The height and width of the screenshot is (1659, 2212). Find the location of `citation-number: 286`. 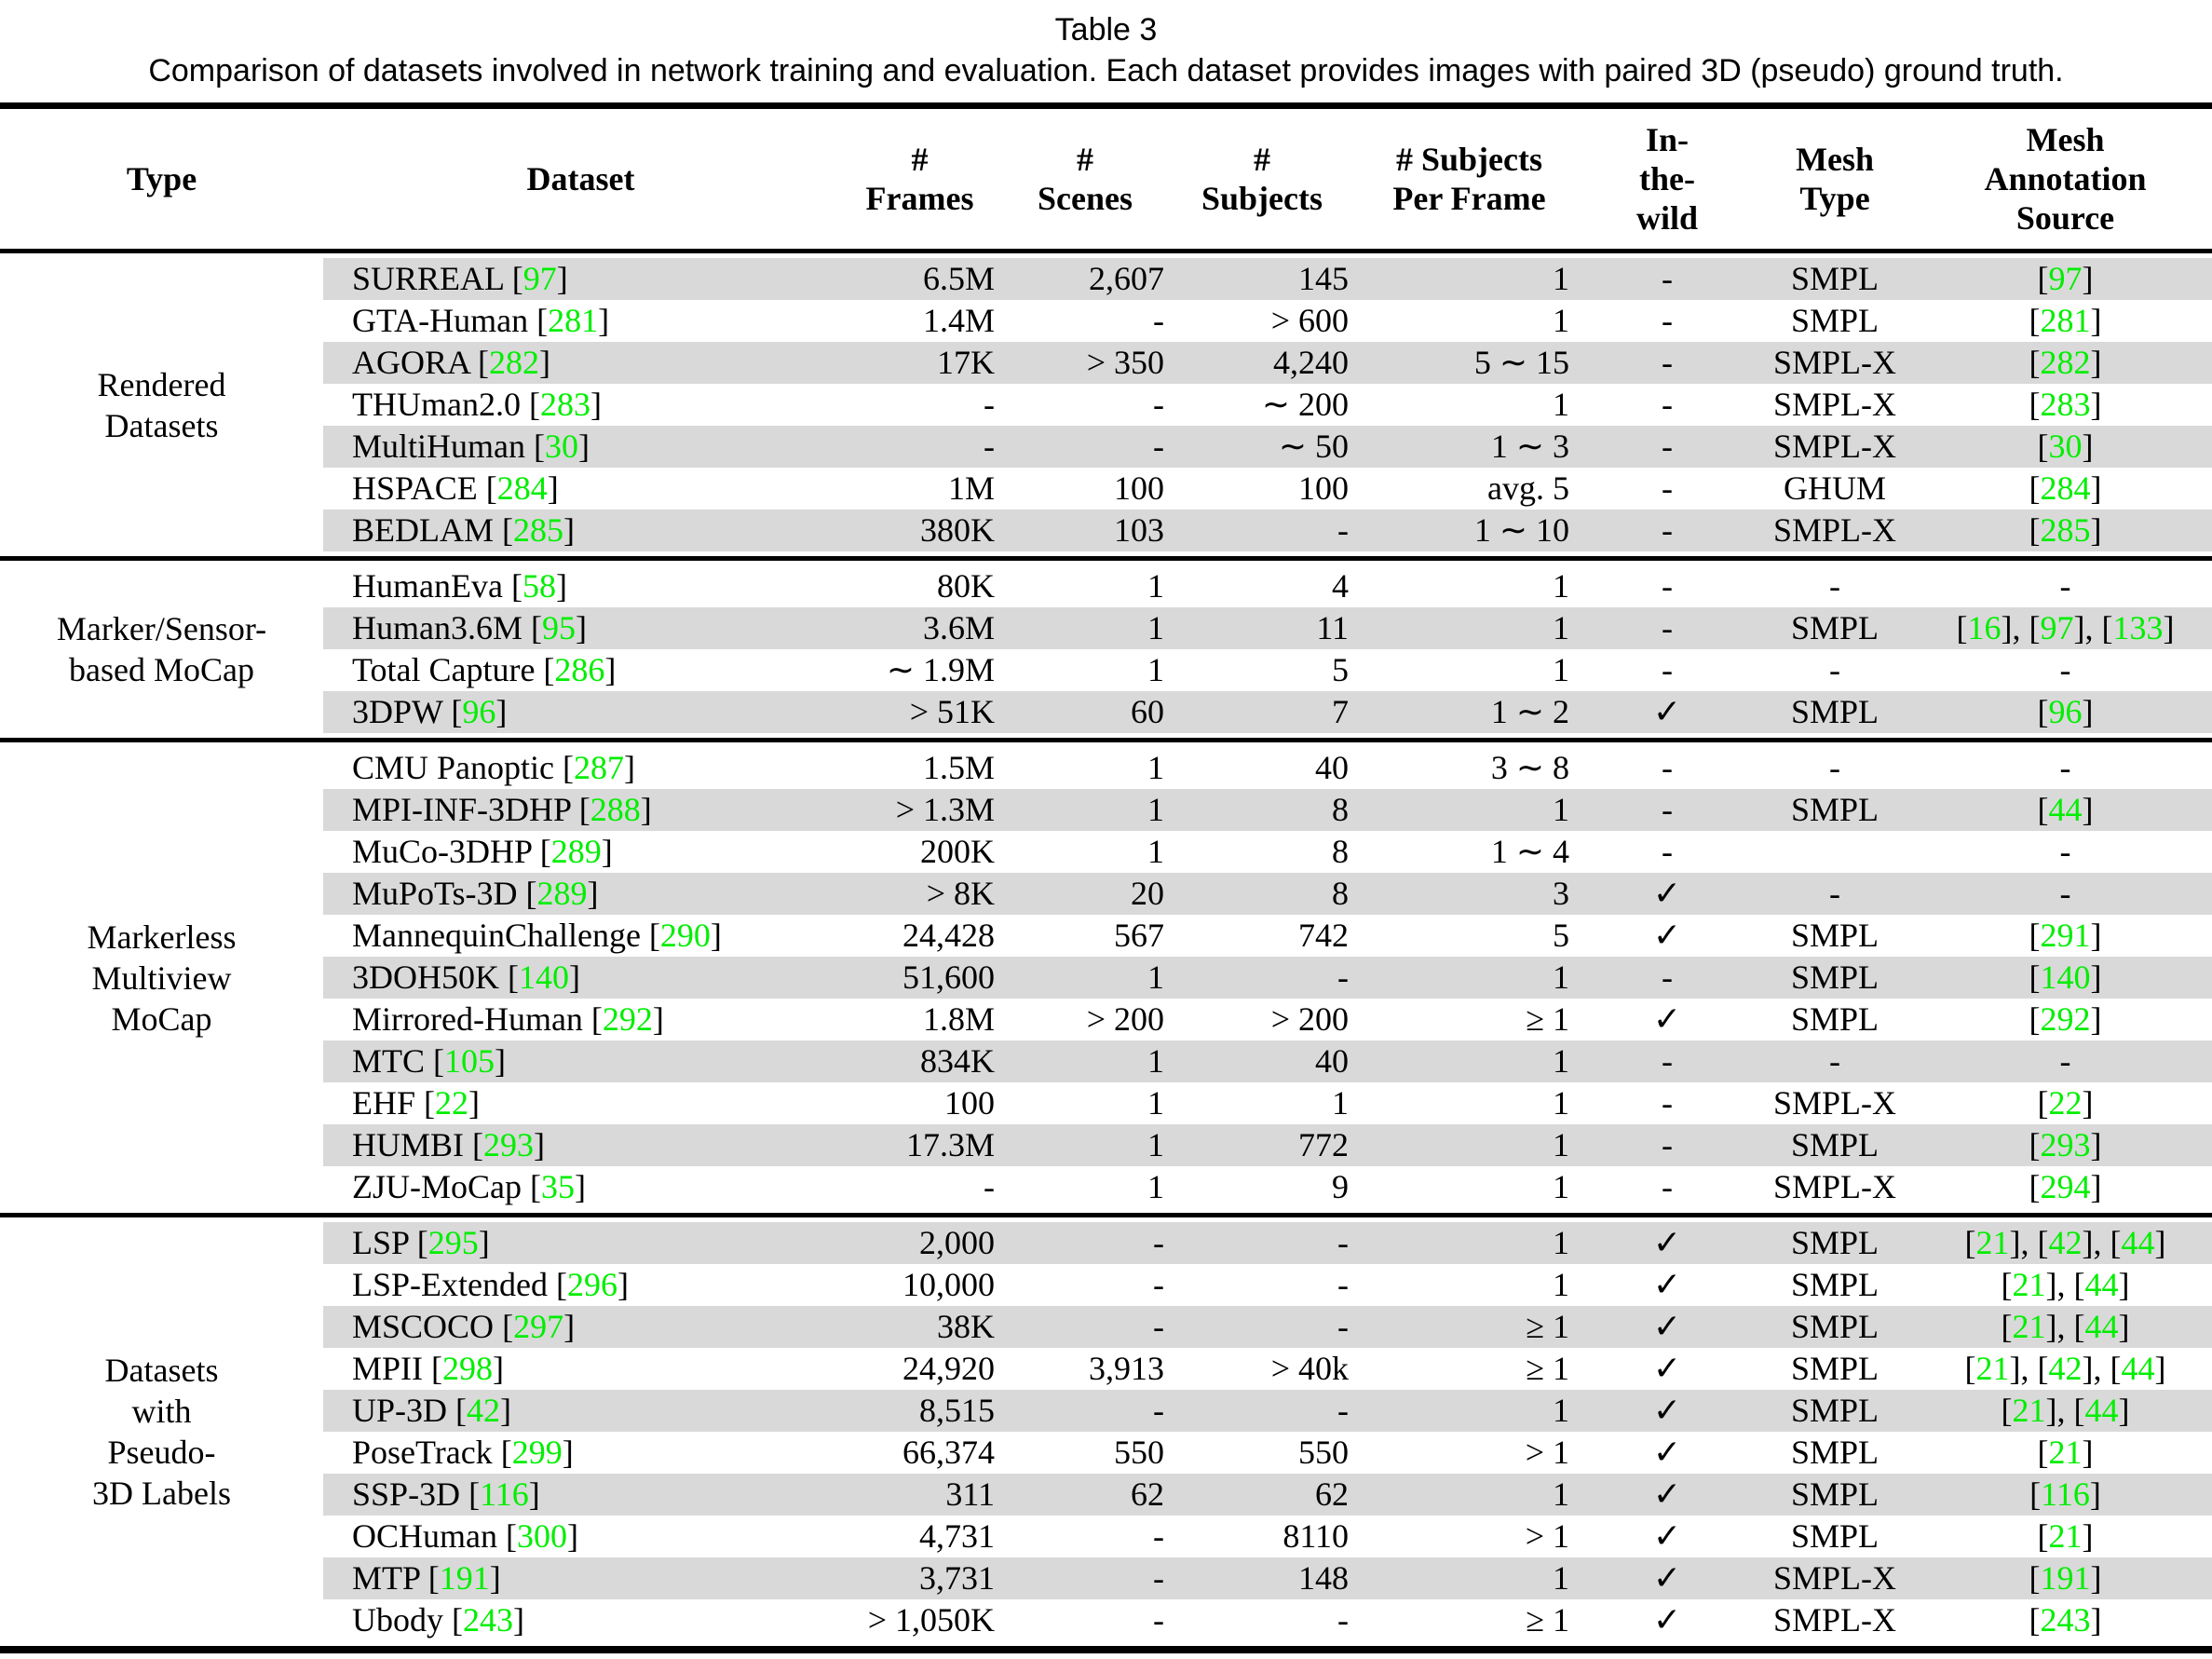

citation-number: 286 is located at coordinates (580, 669).